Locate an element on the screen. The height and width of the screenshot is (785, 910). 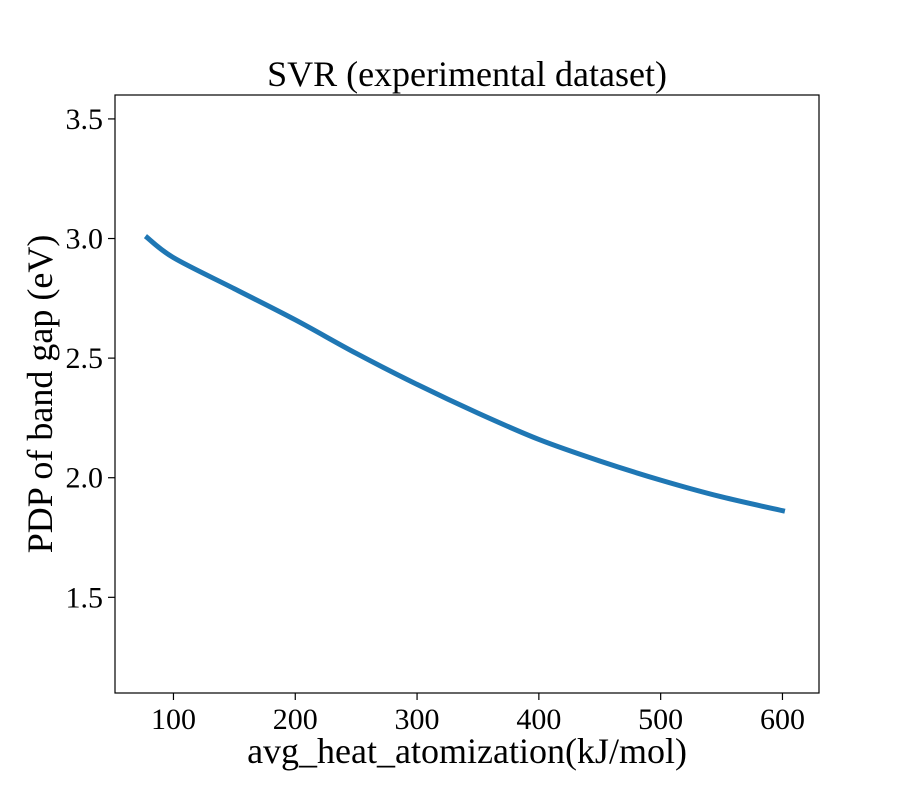
x-tick-label: 600 is located at coordinates (782, 719).